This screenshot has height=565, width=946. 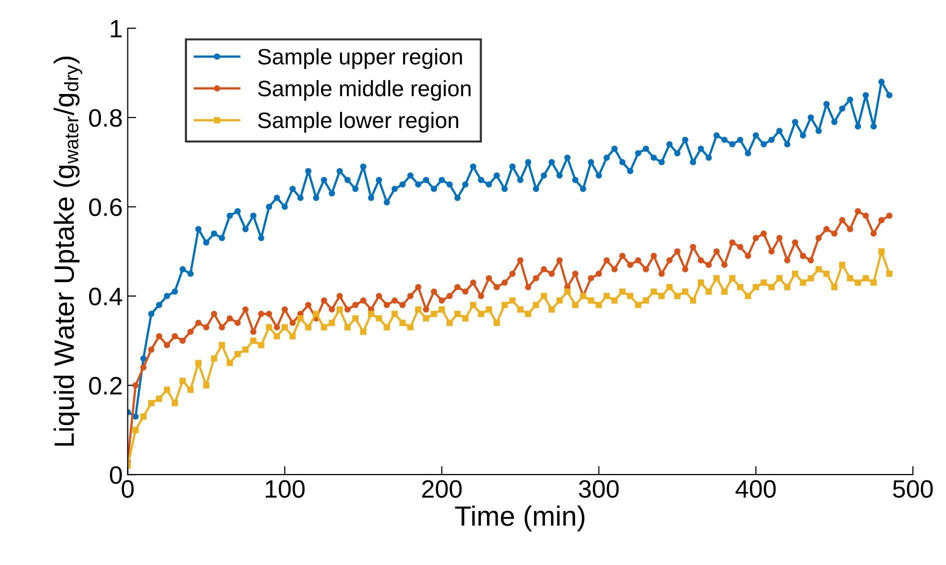 What do you see at coordinates (598, 489) in the screenshot?
I see `x-tick-label: 300` at bounding box center [598, 489].